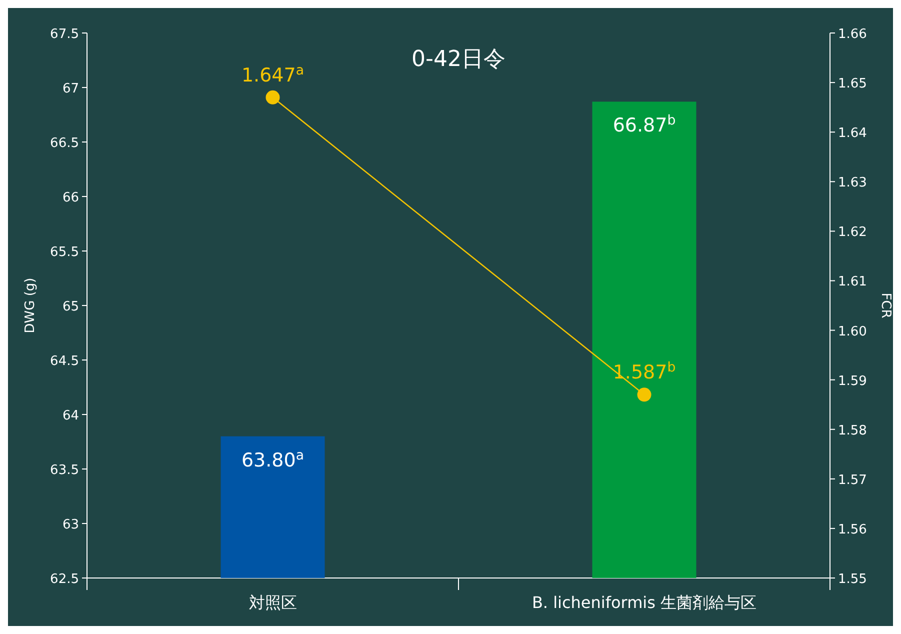  What do you see at coordinates (644, 602) in the screenshot?
I see `x-tick-label: B. licheniformis 生菌剤給与区` at bounding box center [644, 602].